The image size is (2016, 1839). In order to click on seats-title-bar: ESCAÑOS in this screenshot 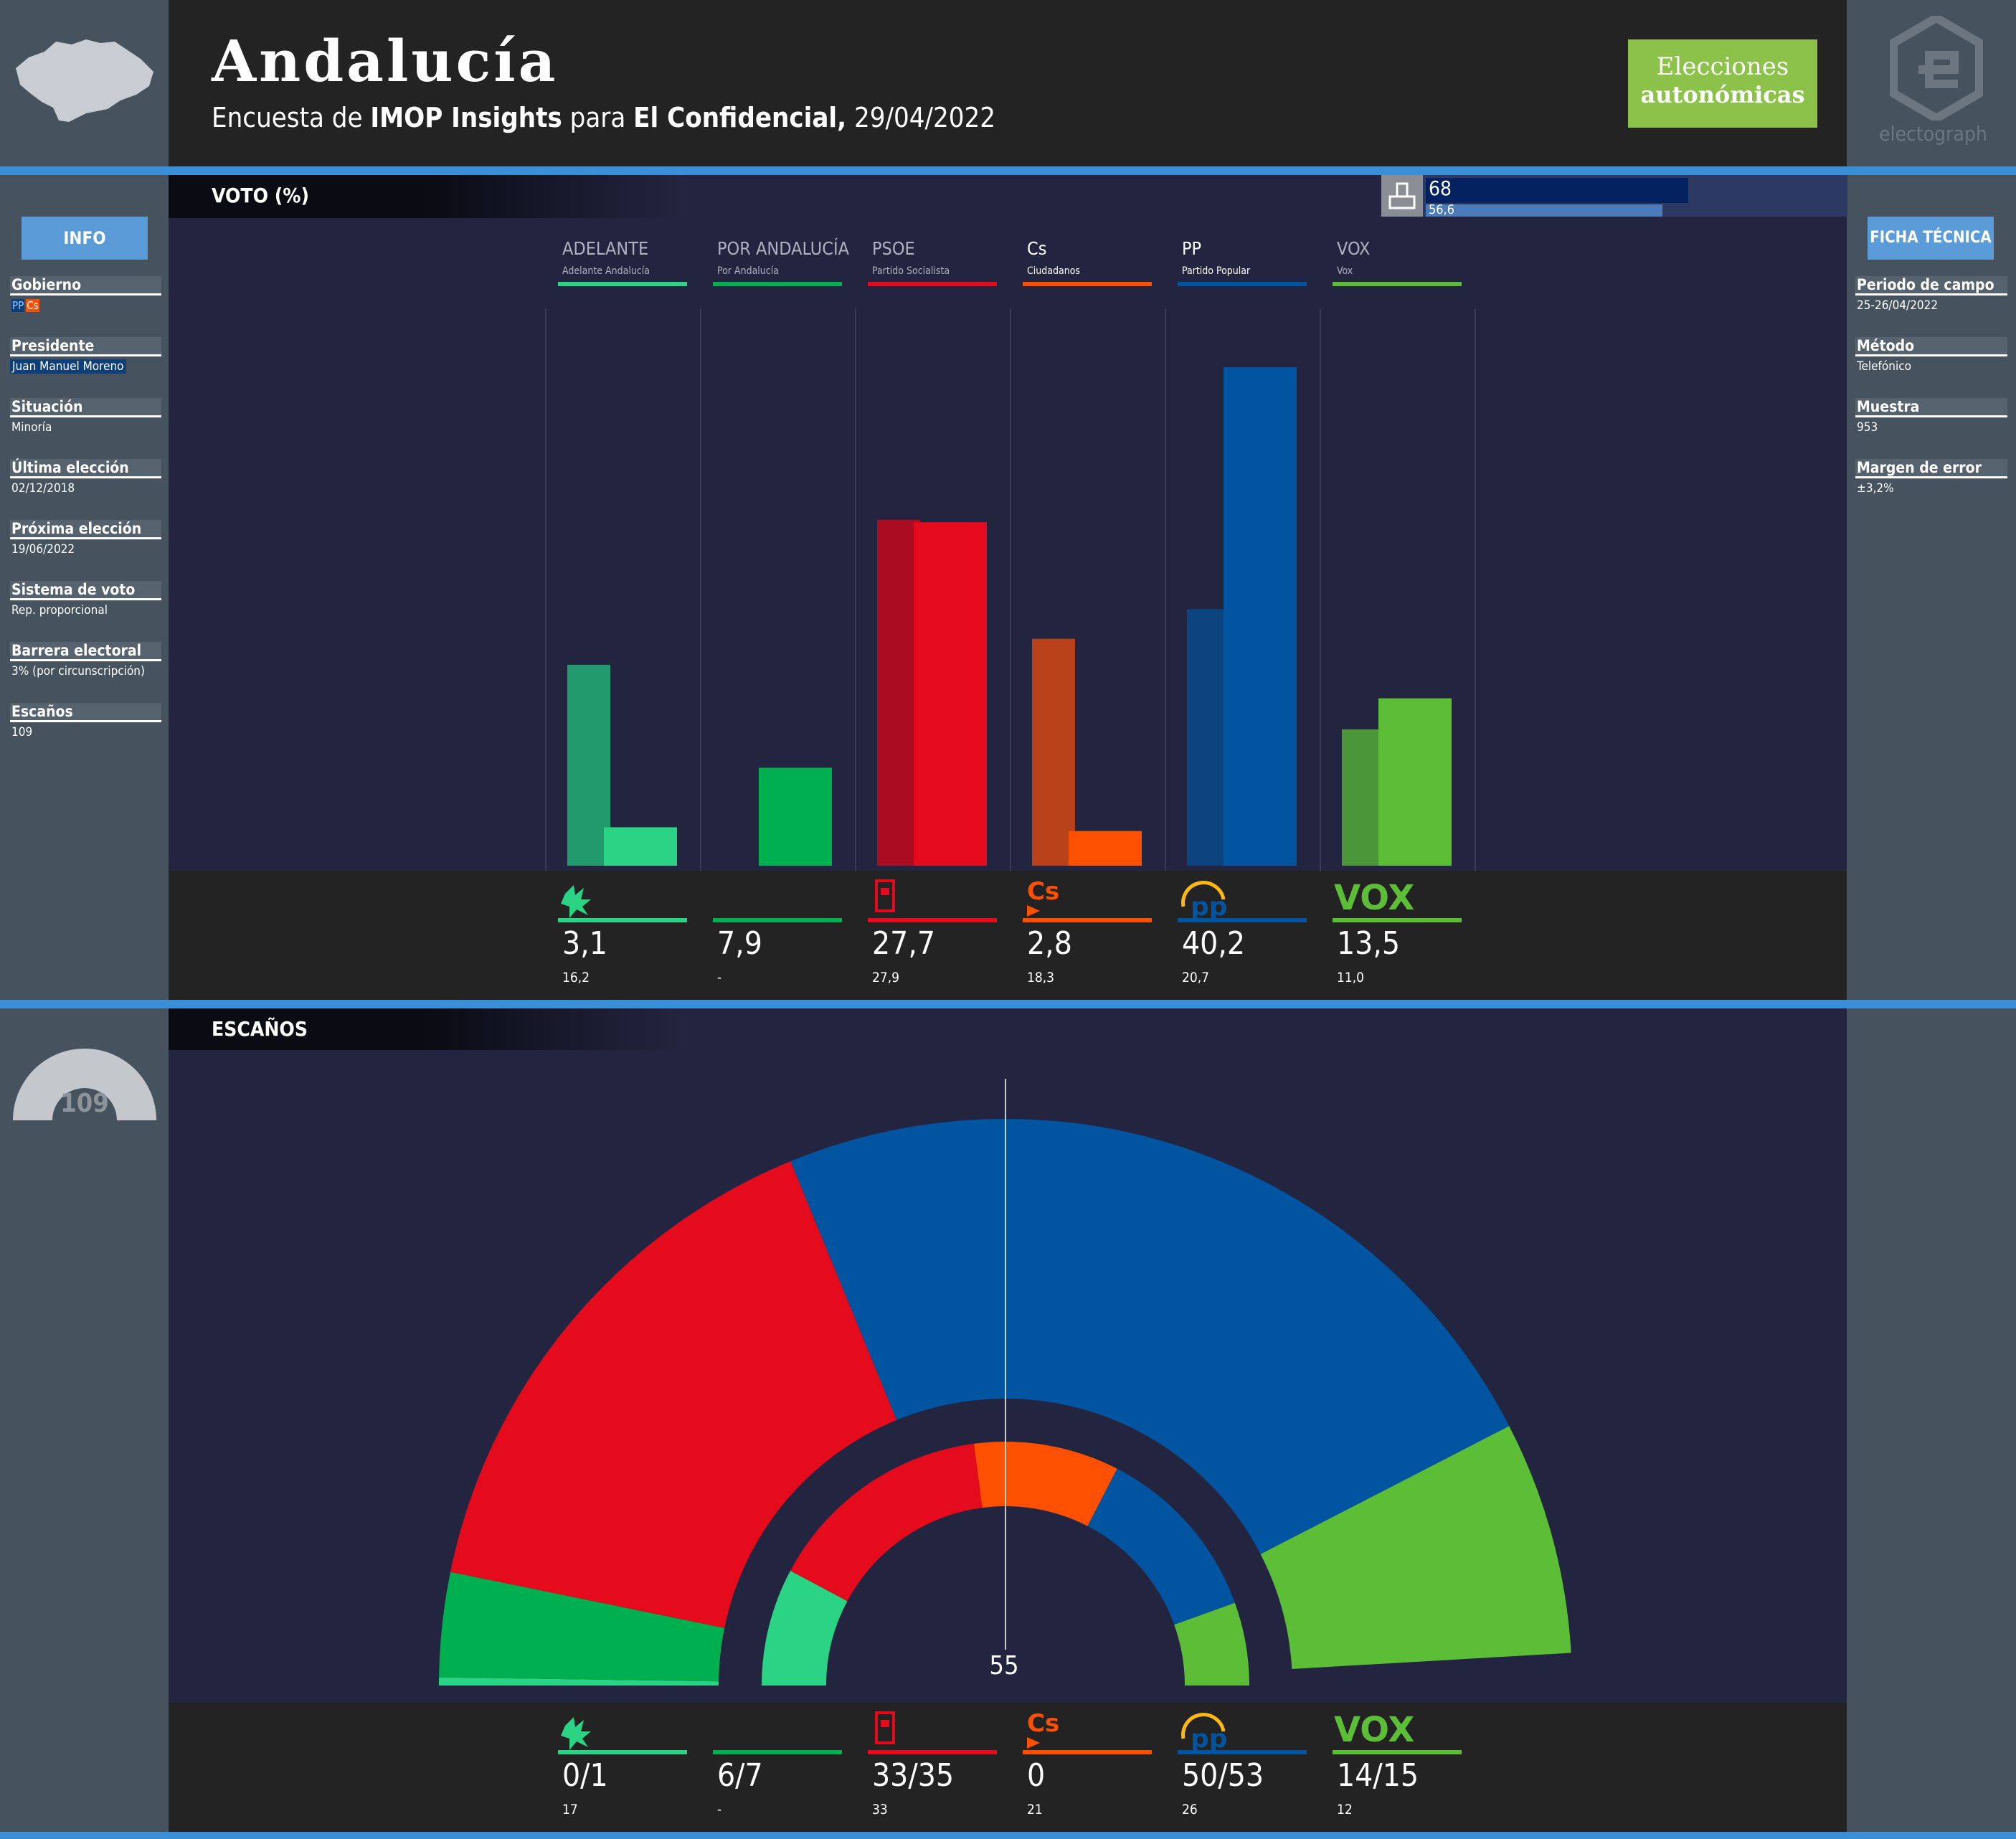, I will do `click(427, 1029)`.